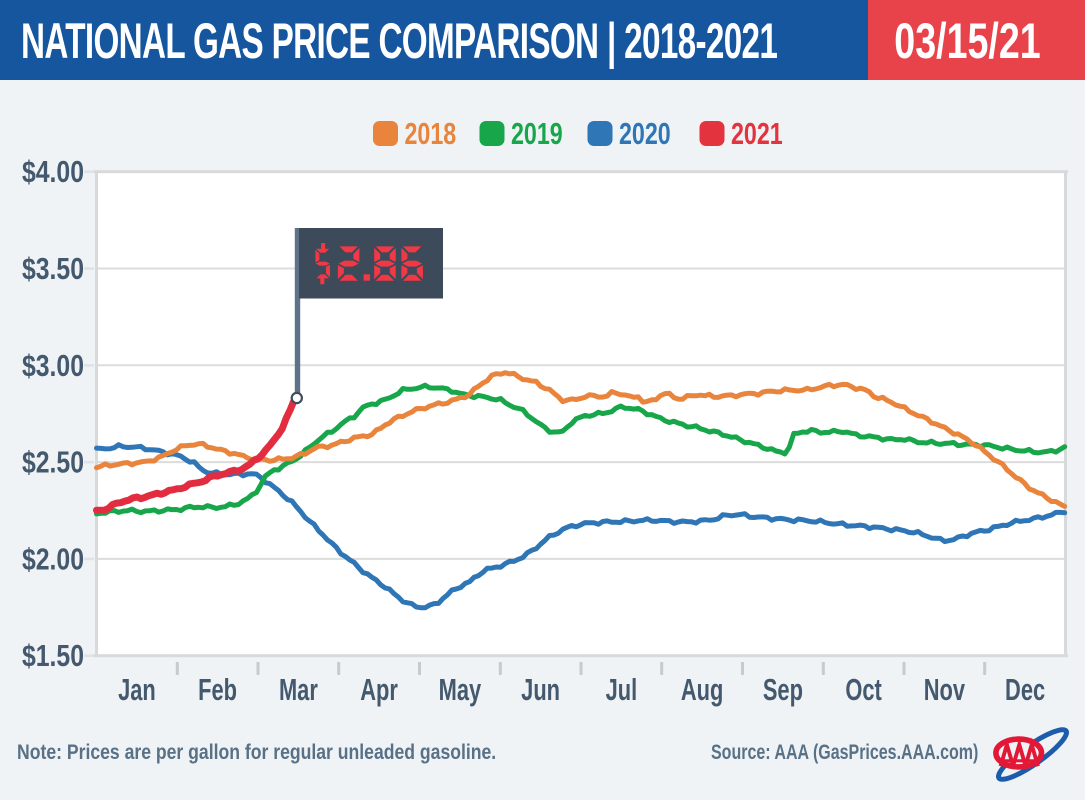 The image size is (1085, 800). I want to click on svg-text: 2019, so click(537, 133).